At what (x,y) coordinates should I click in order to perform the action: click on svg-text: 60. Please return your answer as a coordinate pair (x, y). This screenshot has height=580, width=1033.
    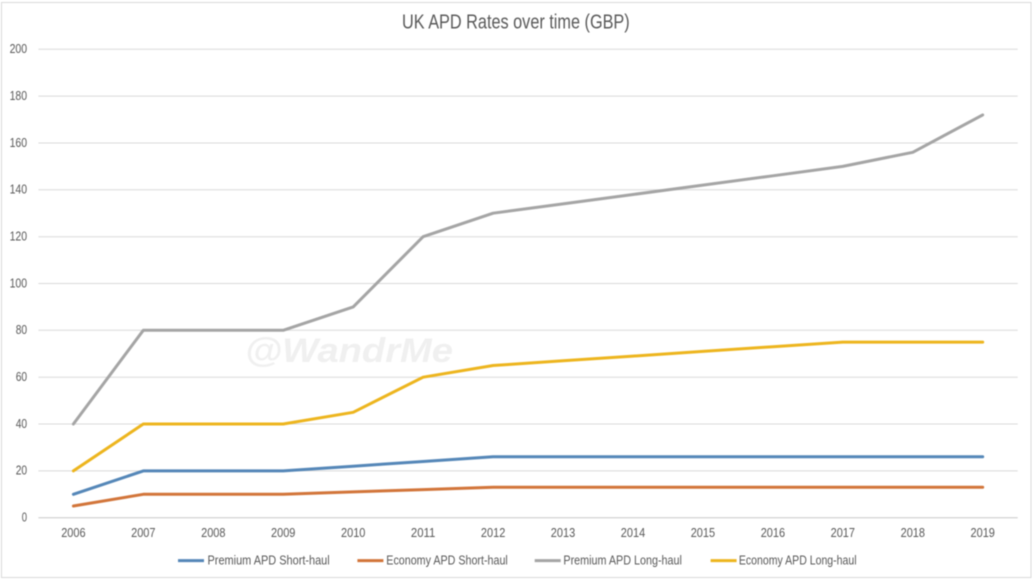
    Looking at the image, I should click on (21, 376).